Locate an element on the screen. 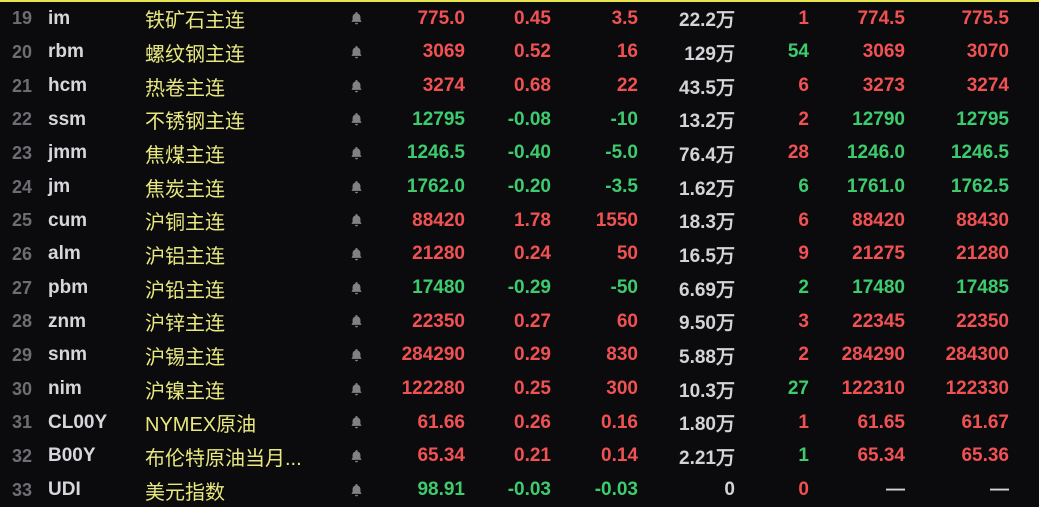 The width and height of the screenshot is (1039, 507). bid-price: 1246.0 is located at coordinates (875, 153).